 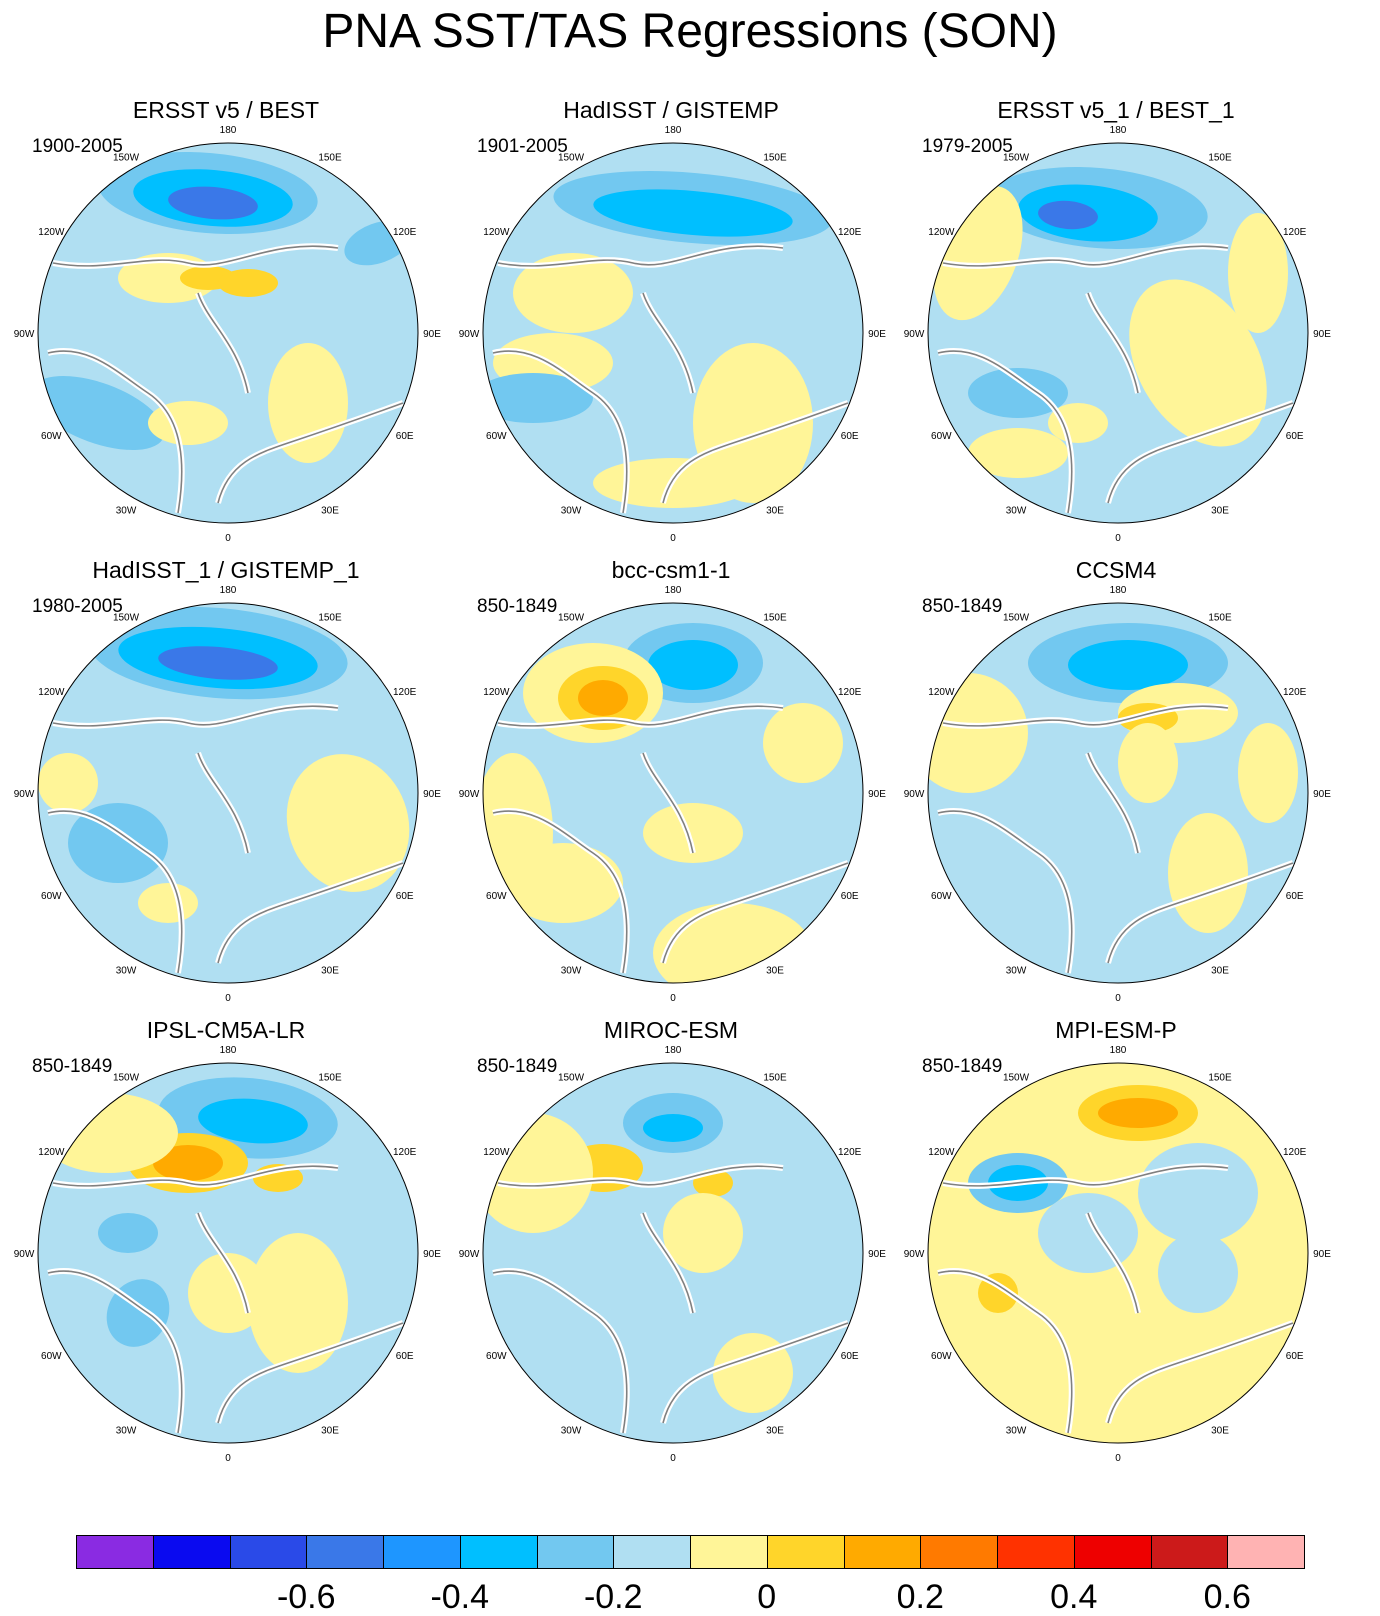 What do you see at coordinates (460, 1597) in the screenshot?
I see `colorbar-tick-label: -0.4` at bounding box center [460, 1597].